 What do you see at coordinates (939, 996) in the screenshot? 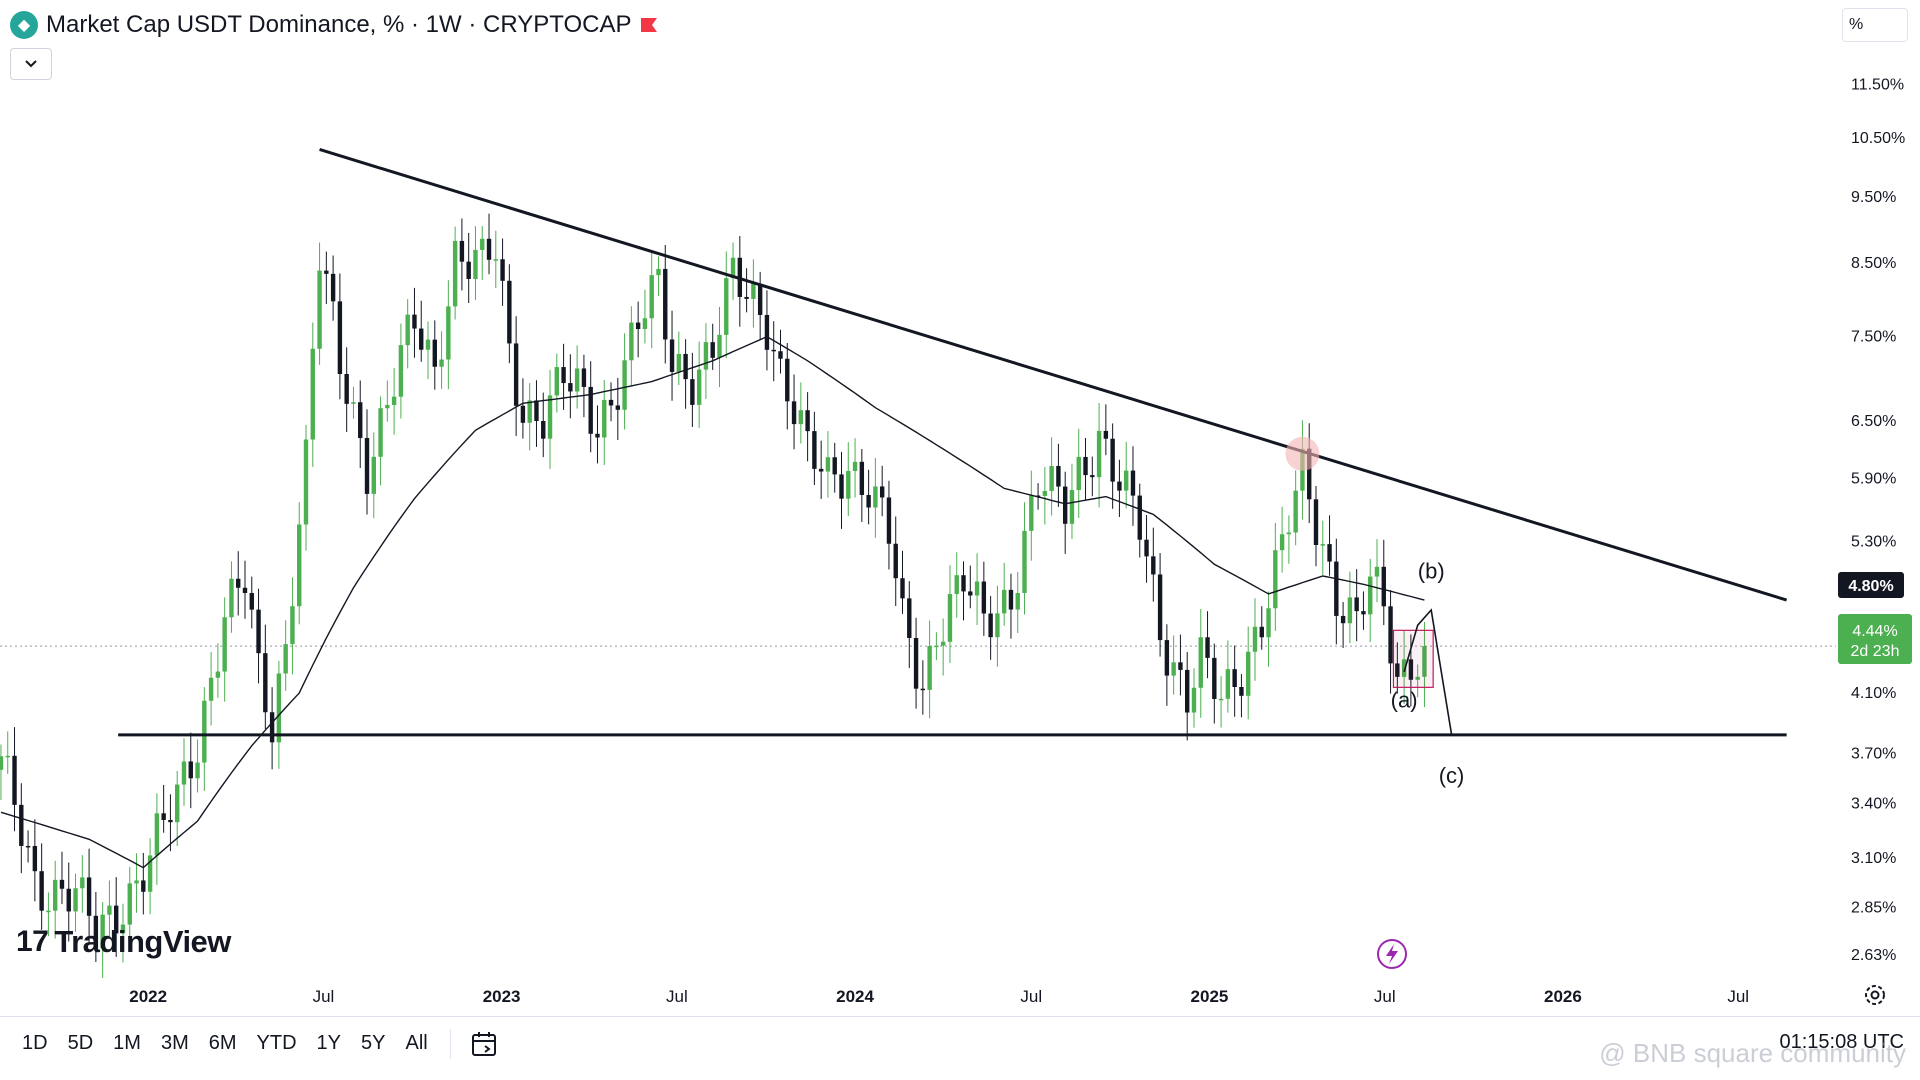
I see `time-axis: 2022 Jul 2023 Jul 2024 Jul 2025 Jul 2026 Jul` at bounding box center [939, 996].